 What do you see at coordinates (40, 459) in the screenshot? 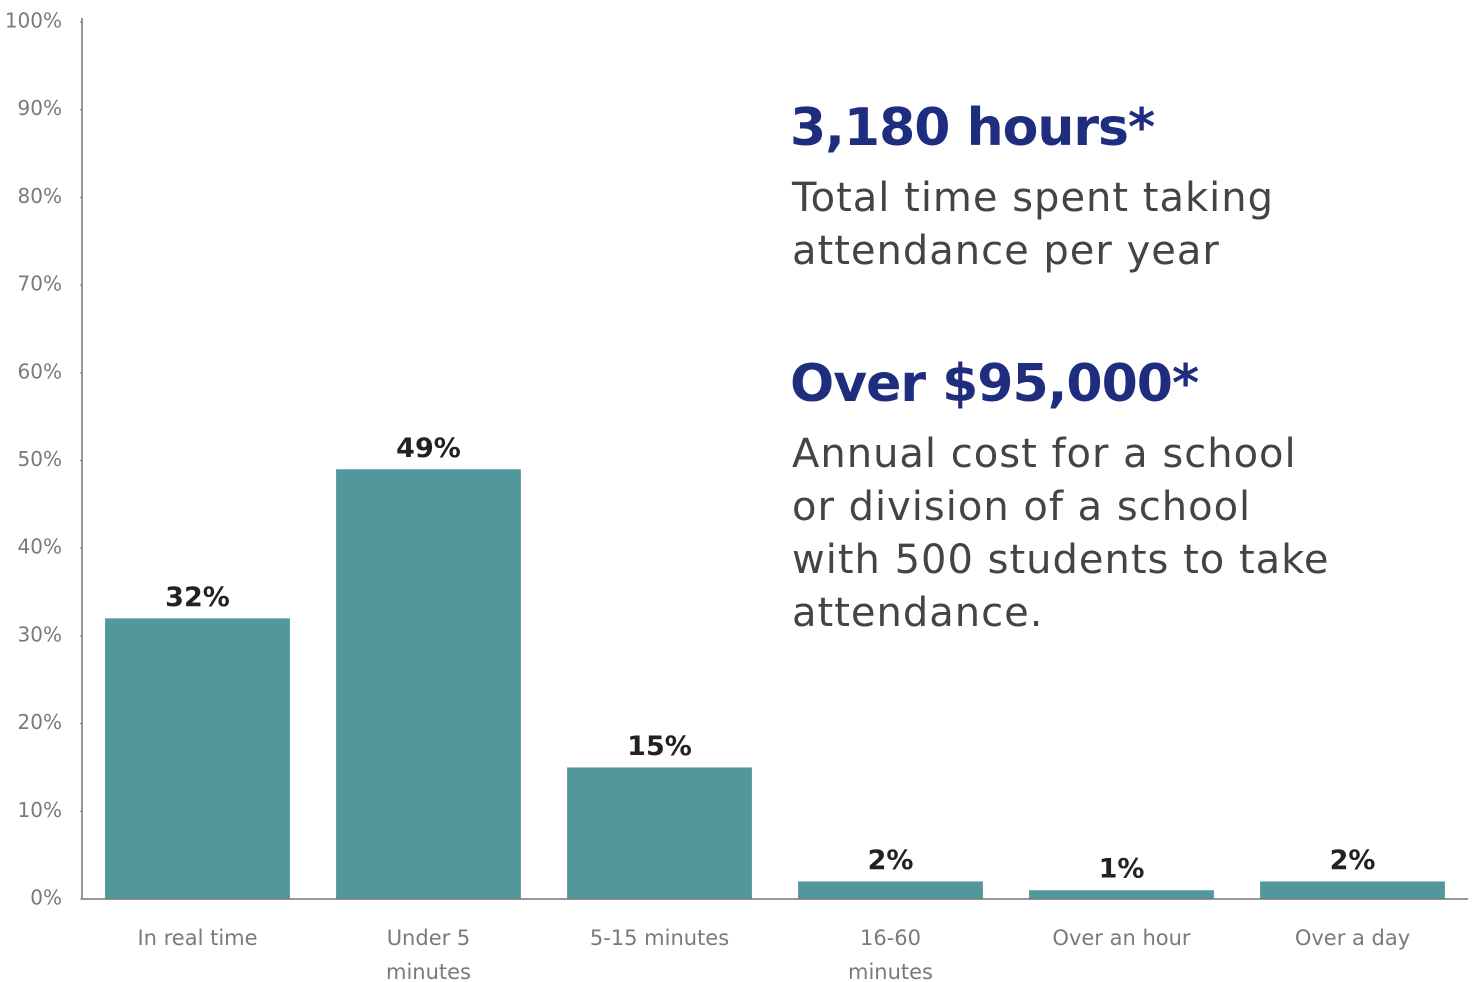
I see `y-tick-label: 50%` at bounding box center [40, 459].